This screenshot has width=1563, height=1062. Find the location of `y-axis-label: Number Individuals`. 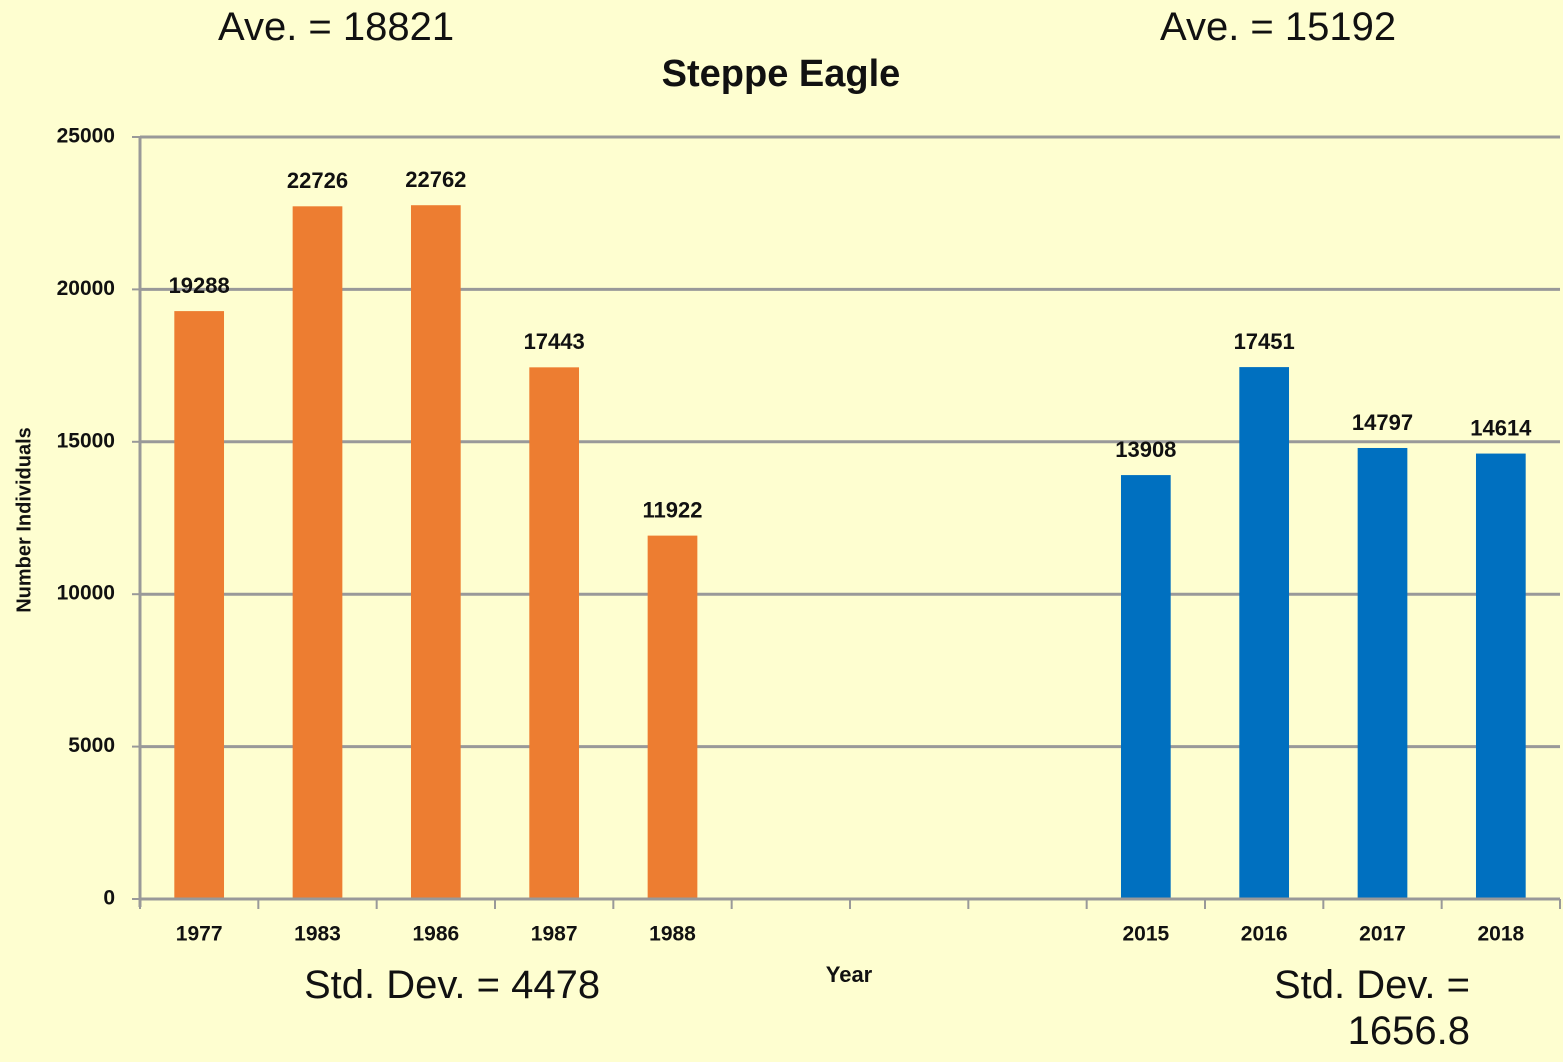

y-axis-label: Number Individuals is located at coordinates (24, 520).